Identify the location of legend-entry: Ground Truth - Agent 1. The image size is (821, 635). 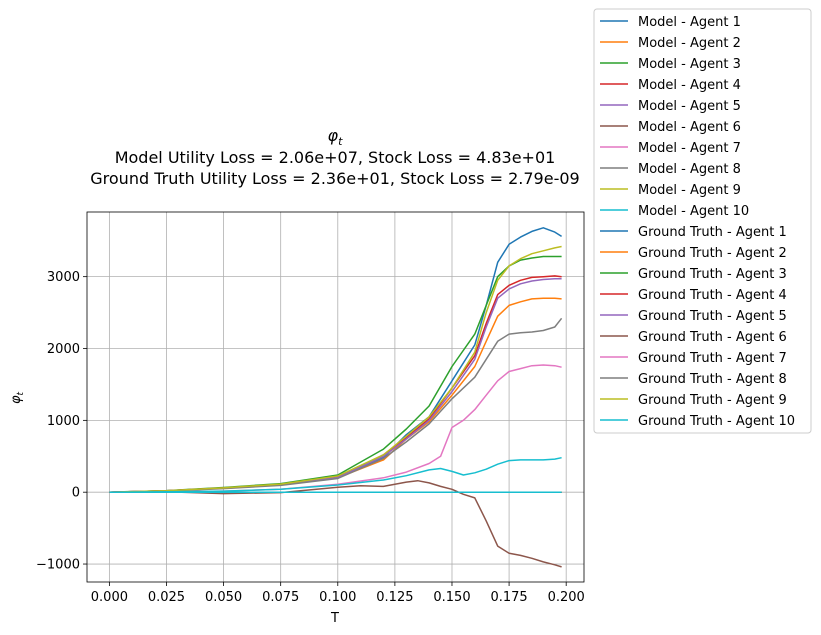
(693, 232).